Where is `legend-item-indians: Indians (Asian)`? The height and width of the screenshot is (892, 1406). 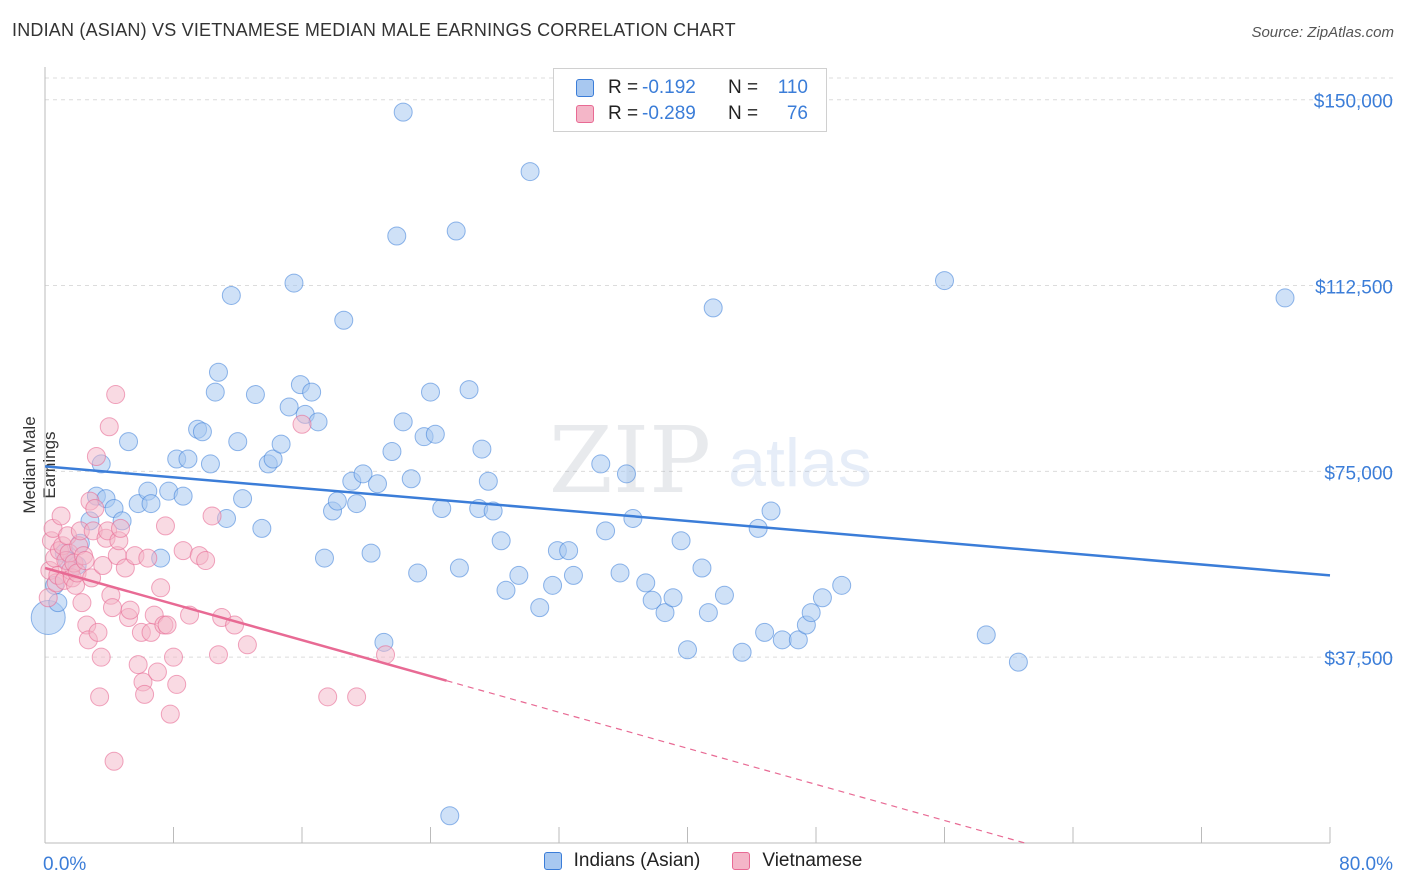
legend-item-indians: Indians (Asian) is located at coordinates (622, 861).